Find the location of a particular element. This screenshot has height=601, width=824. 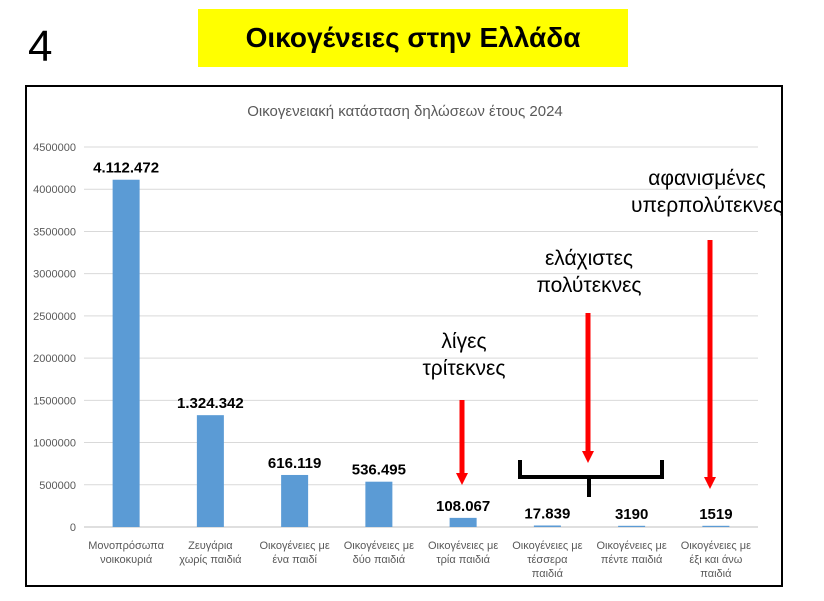

data-label: 17.839 is located at coordinates (547, 513).